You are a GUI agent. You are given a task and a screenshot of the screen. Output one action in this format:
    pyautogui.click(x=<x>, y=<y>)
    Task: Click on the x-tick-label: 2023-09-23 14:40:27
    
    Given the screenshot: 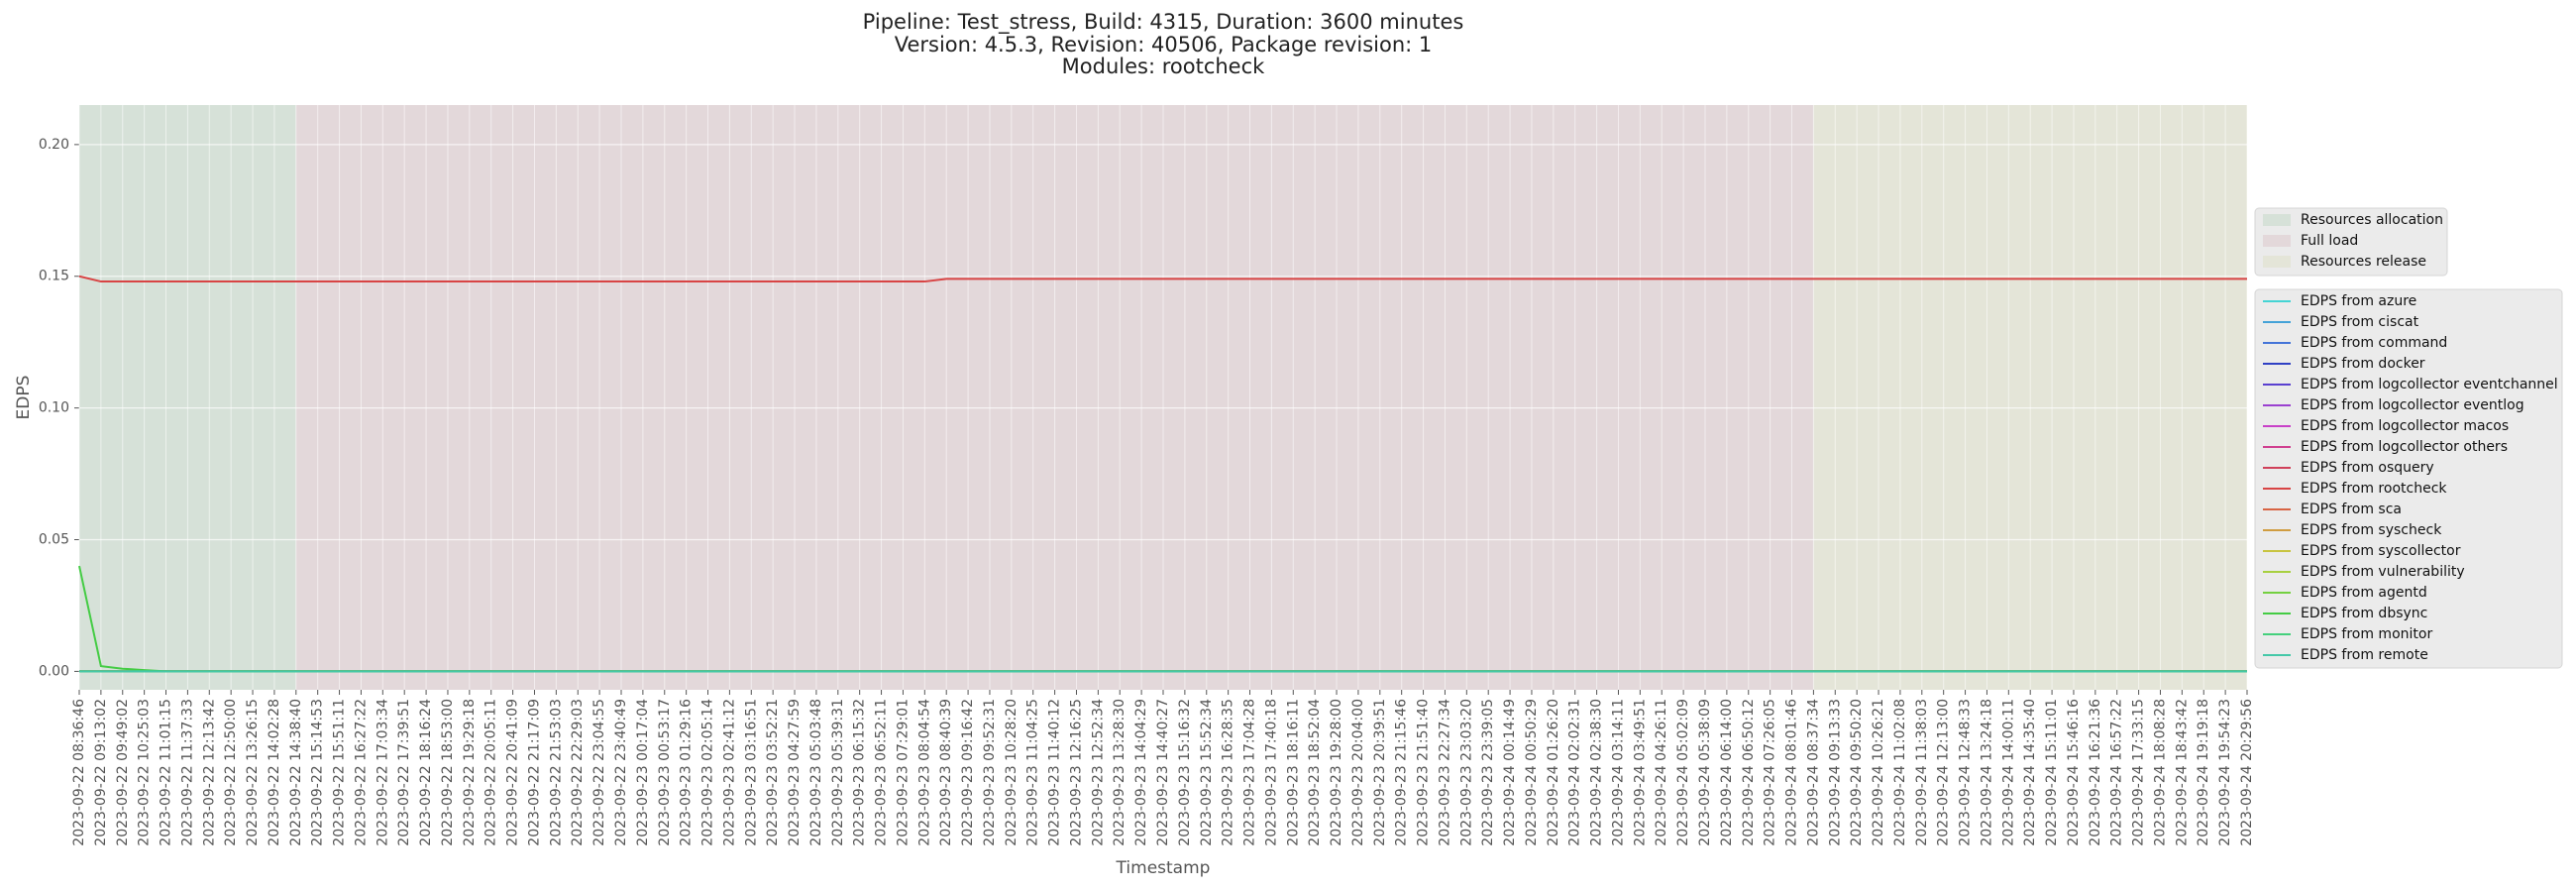 What is the action you would take?
    pyautogui.click(x=1163, y=773)
    